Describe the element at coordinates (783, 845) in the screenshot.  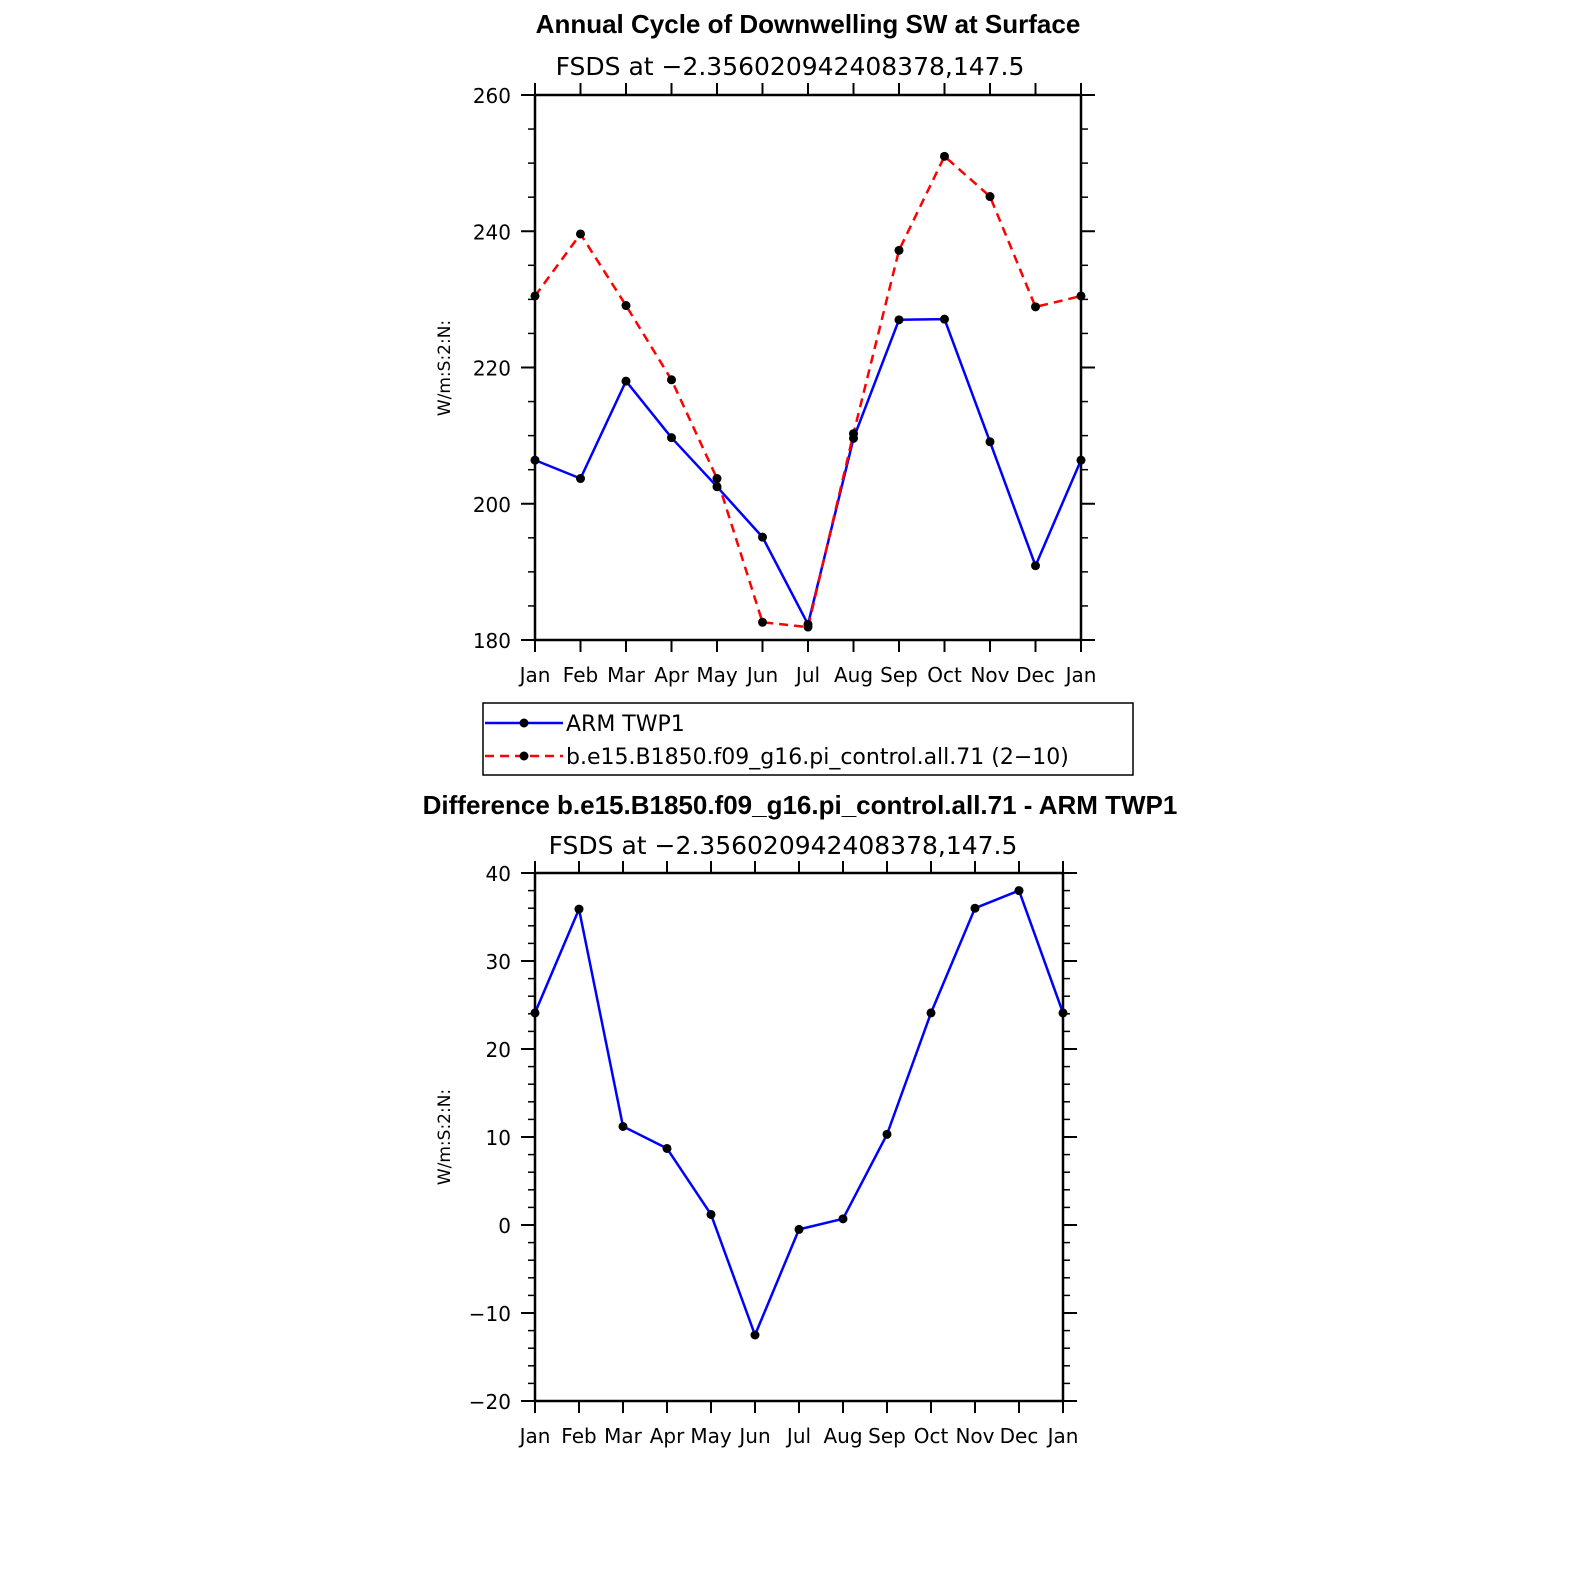
I see `chart2-subtitle: FSDS at −2.356020942408378,147.5` at that location.